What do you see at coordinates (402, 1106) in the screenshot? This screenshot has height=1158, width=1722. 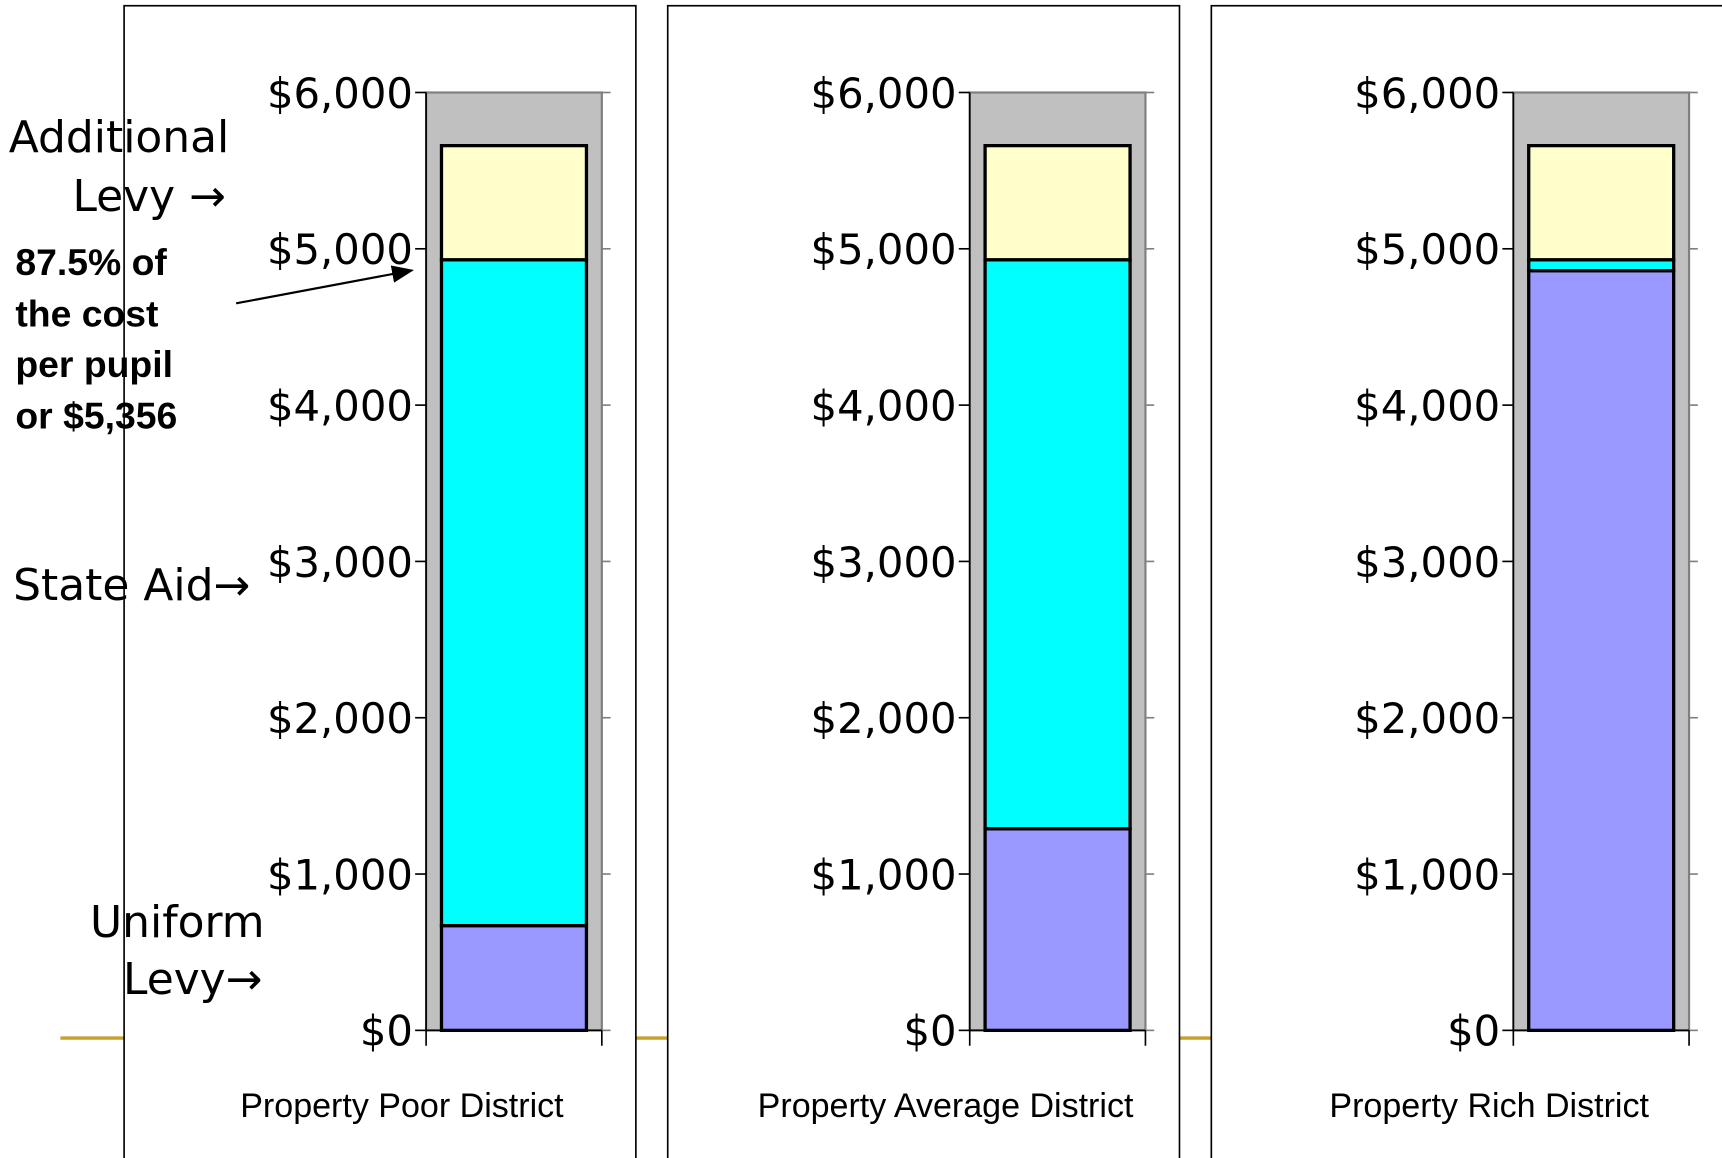 I see `x-tick-label: Property Poor District` at bounding box center [402, 1106].